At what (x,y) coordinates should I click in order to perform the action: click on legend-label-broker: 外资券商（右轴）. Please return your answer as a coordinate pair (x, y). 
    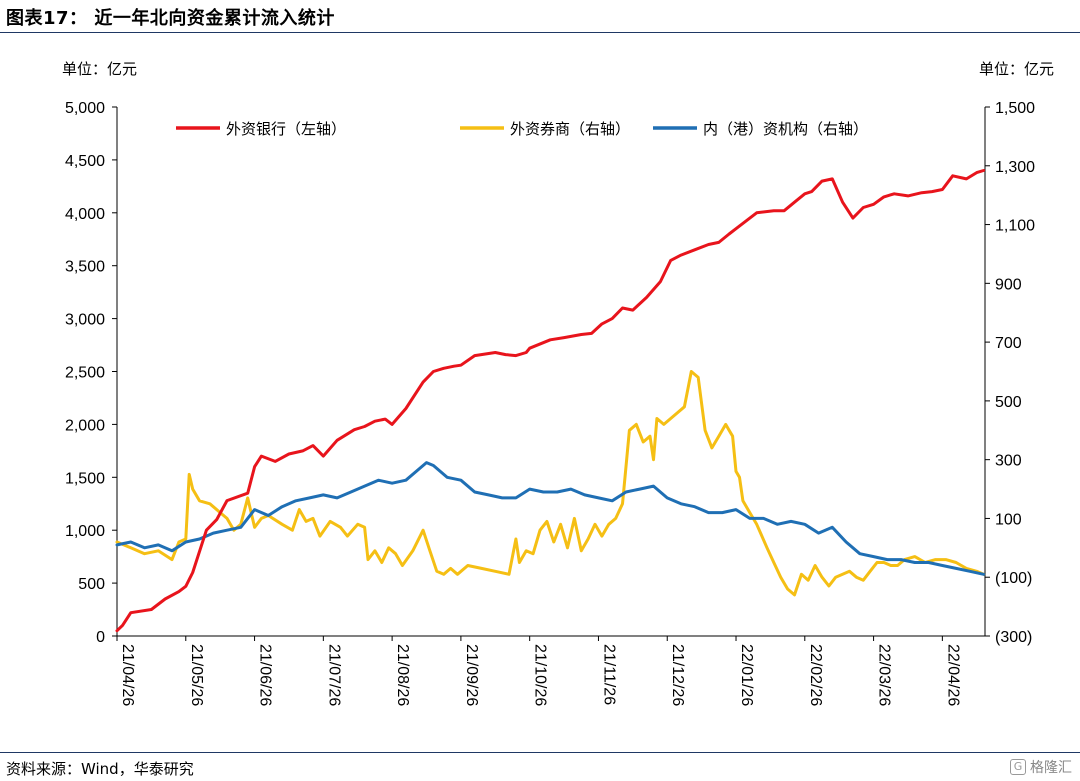
    Looking at the image, I should click on (570, 129).